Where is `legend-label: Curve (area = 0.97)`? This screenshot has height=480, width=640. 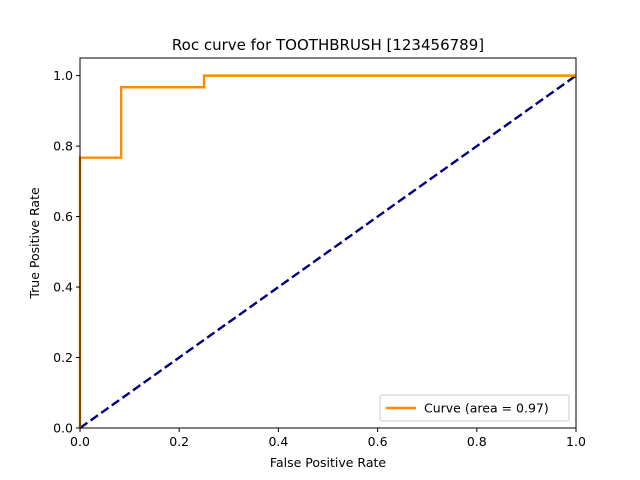
legend-label: Curve (area = 0.97) is located at coordinates (486, 408).